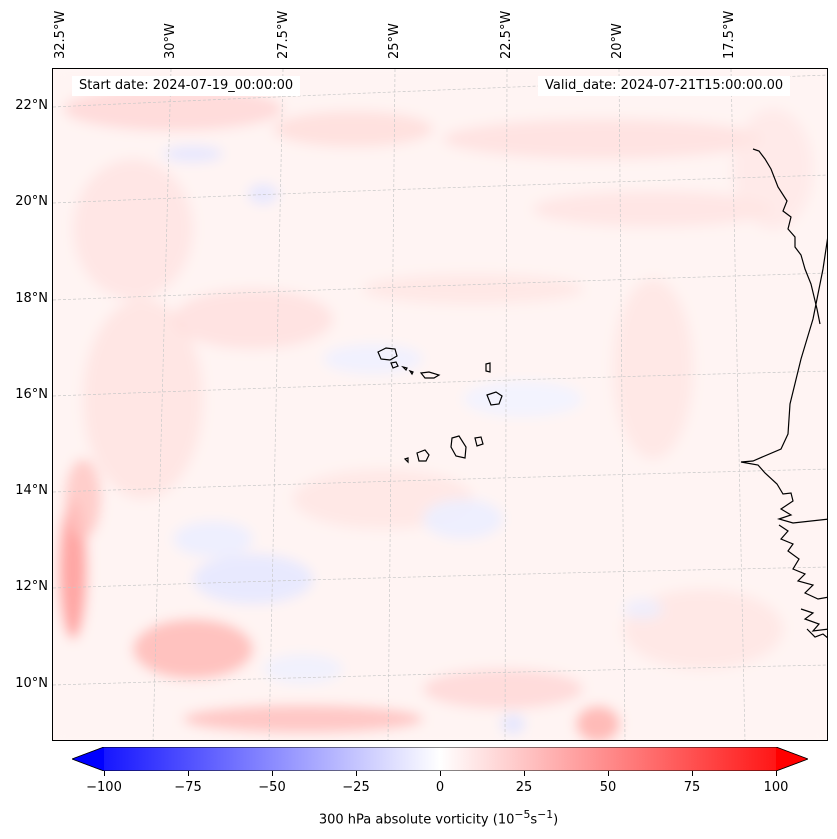  What do you see at coordinates (170, 41) in the screenshot?
I see `lon-label: 30°W` at bounding box center [170, 41].